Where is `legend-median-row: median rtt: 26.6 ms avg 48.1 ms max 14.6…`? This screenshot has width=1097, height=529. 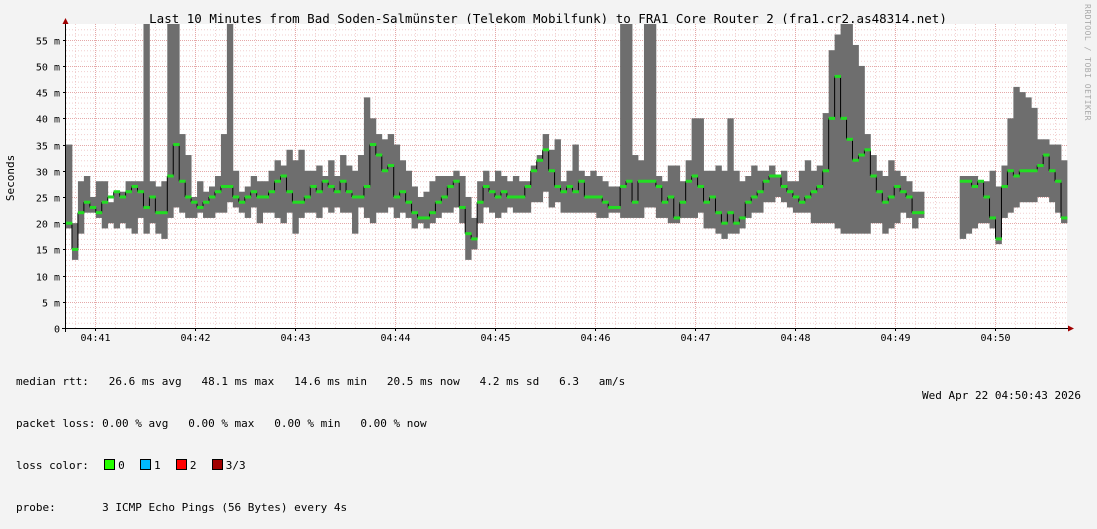 legend-median-row: median rtt: 26.6 ms avg 48.1 ms max 14.6… is located at coordinates (320, 382).